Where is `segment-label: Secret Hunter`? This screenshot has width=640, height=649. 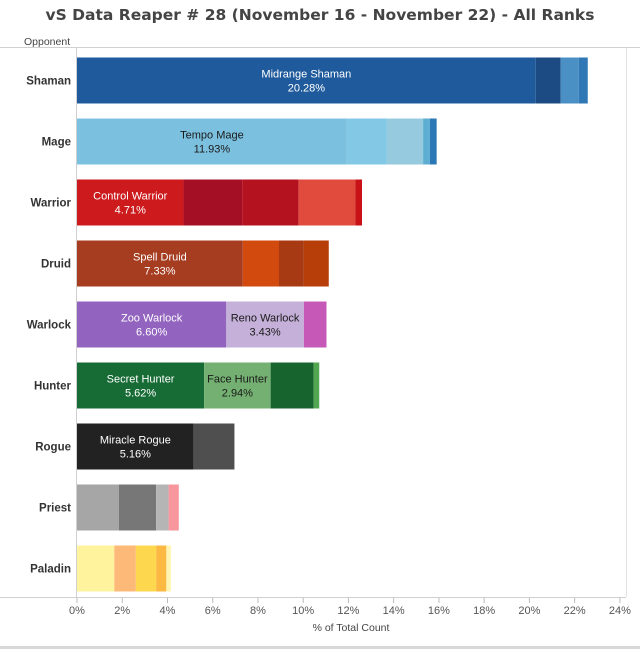 segment-label: Secret Hunter is located at coordinates (141, 380).